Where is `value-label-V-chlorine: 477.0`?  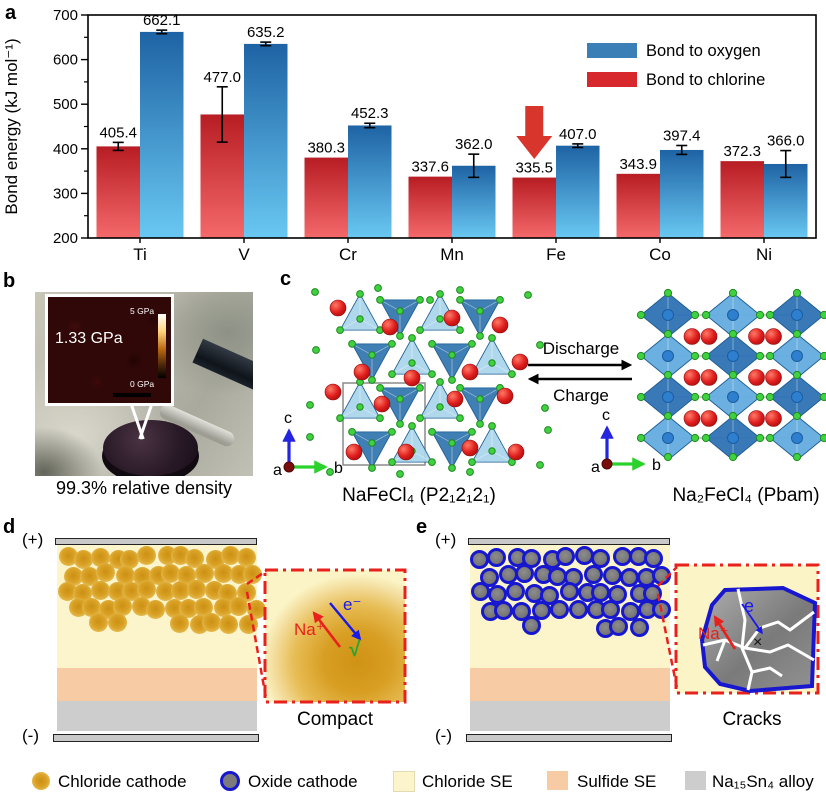
value-label-V-chlorine: 477.0 is located at coordinates (222, 77).